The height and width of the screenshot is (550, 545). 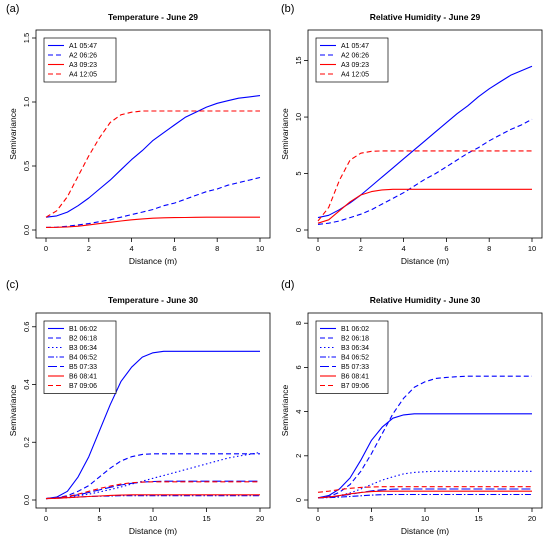 I want to click on y-tick-label: 8, so click(x=298, y=323).